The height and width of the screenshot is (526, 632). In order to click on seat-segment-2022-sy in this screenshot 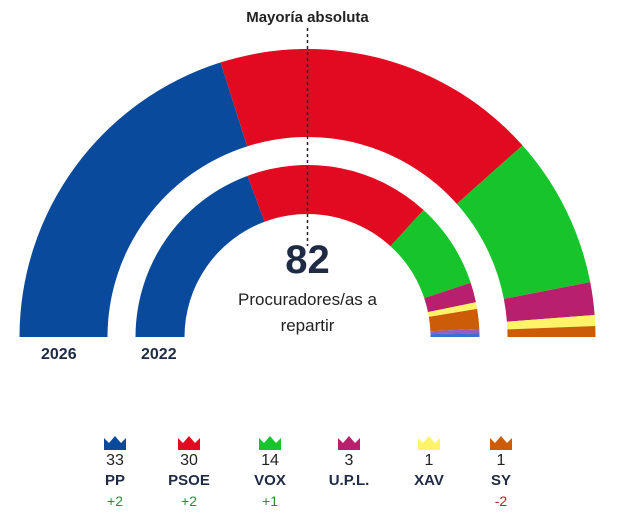, I will do `click(454, 320)`.